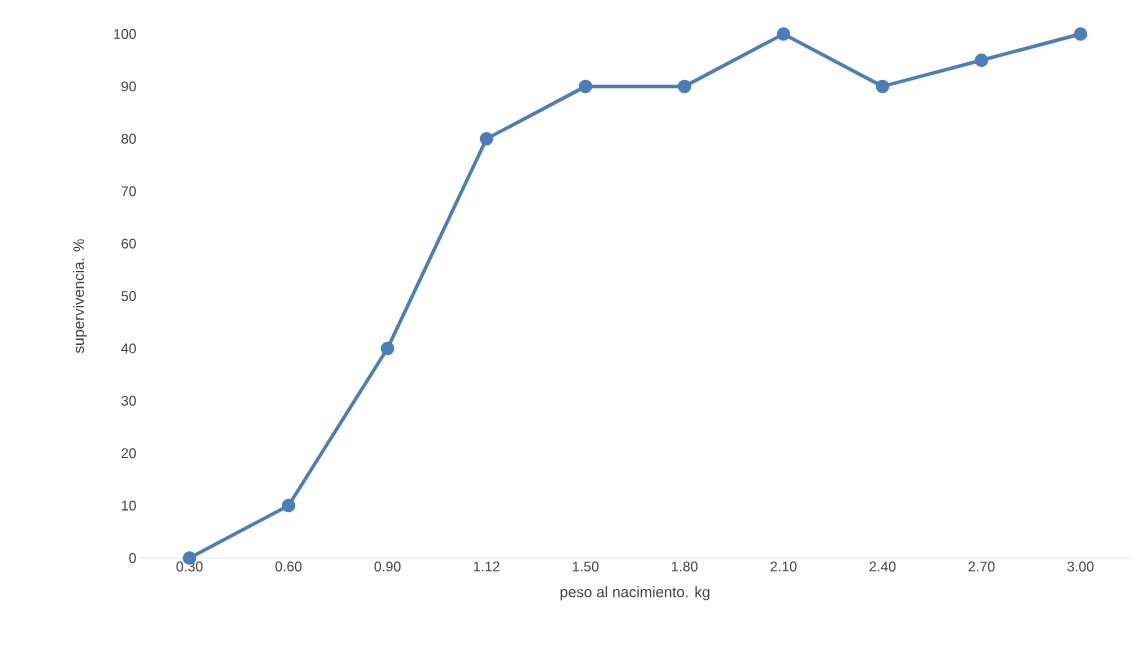 The width and height of the screenshot is (1146, 670). What do you see at coordinates (128, 243) in the screenshot?
I see `y-tick-label: 60` at bounding box center [128, 243].